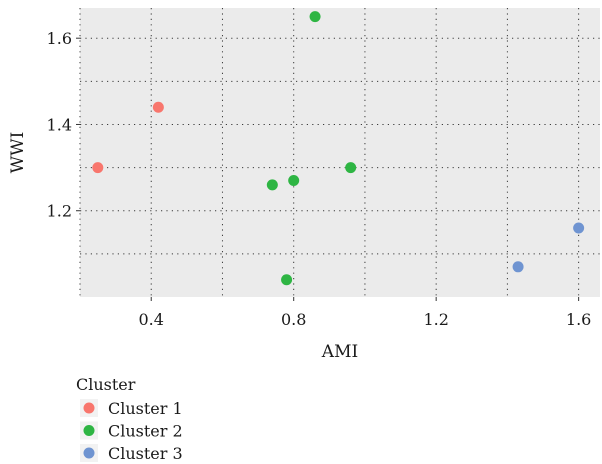  I want to click on legend-item-cluster-3: Cluster 3, so click(131, 453).